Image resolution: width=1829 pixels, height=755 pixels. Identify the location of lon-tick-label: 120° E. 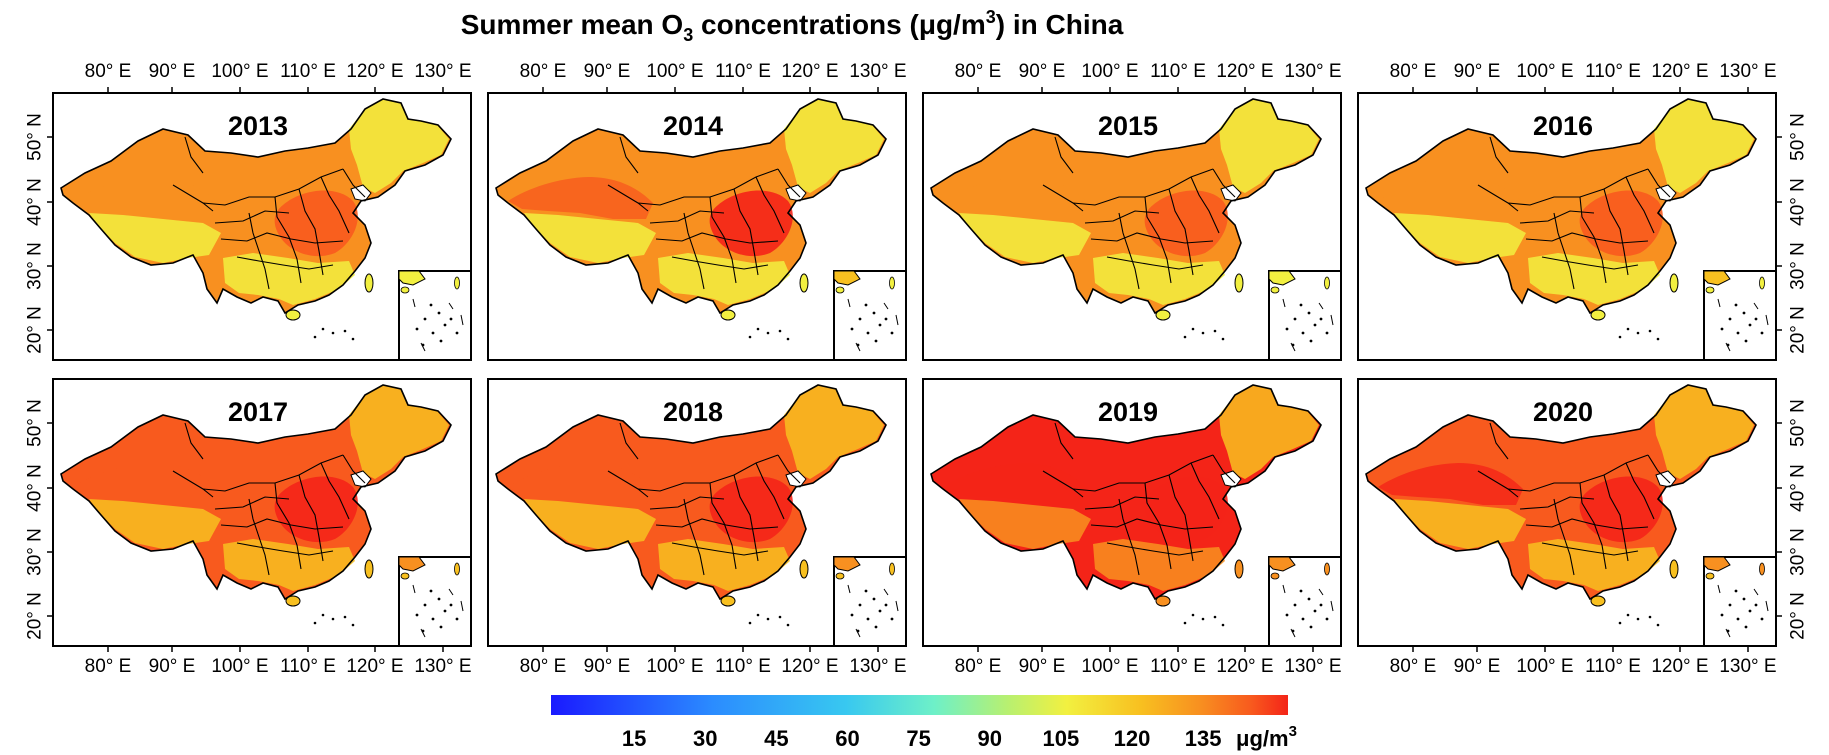
(374, 71).